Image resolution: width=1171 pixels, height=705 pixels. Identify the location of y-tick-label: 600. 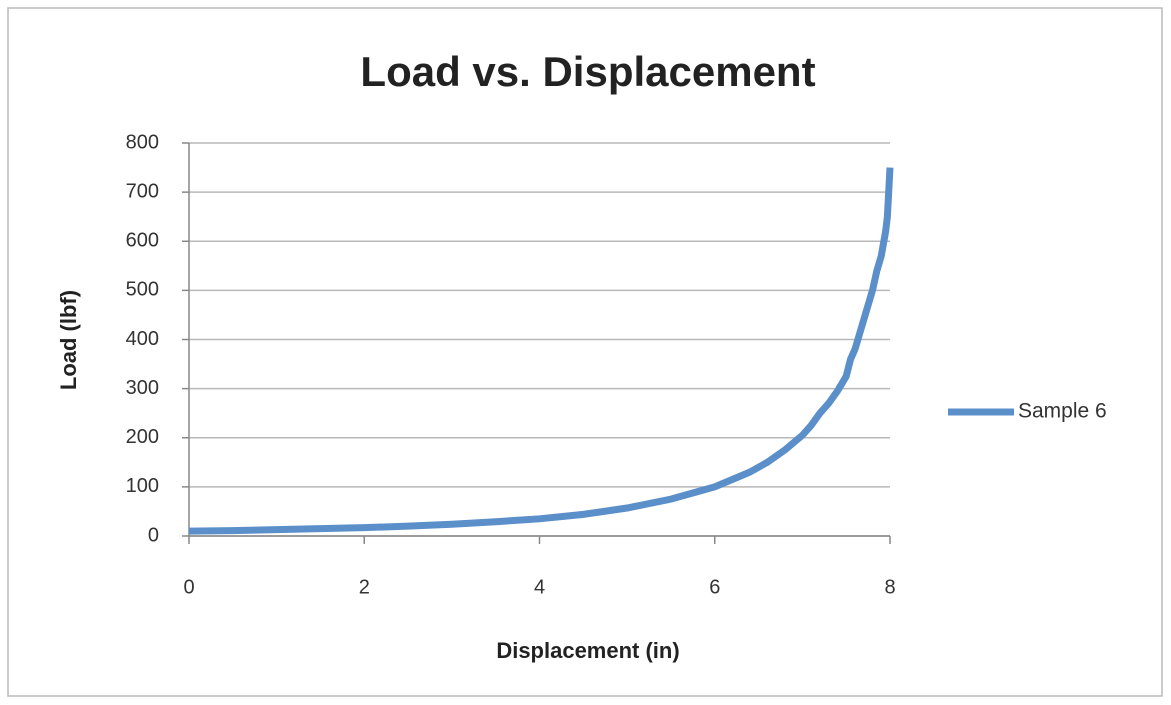
(142, 241).